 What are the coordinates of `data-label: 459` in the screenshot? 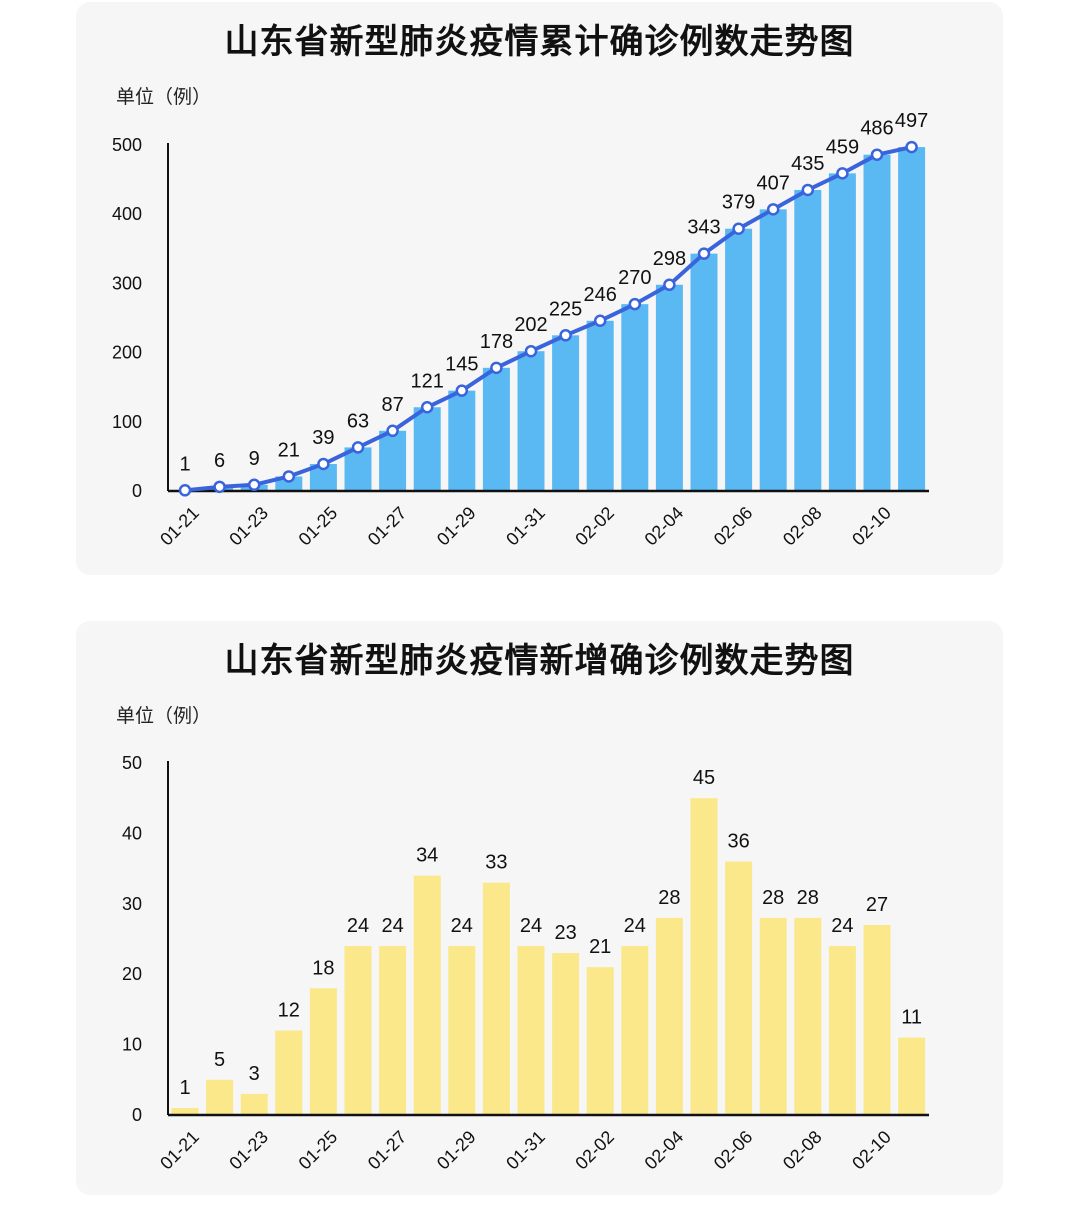 It's located at (842, 147).